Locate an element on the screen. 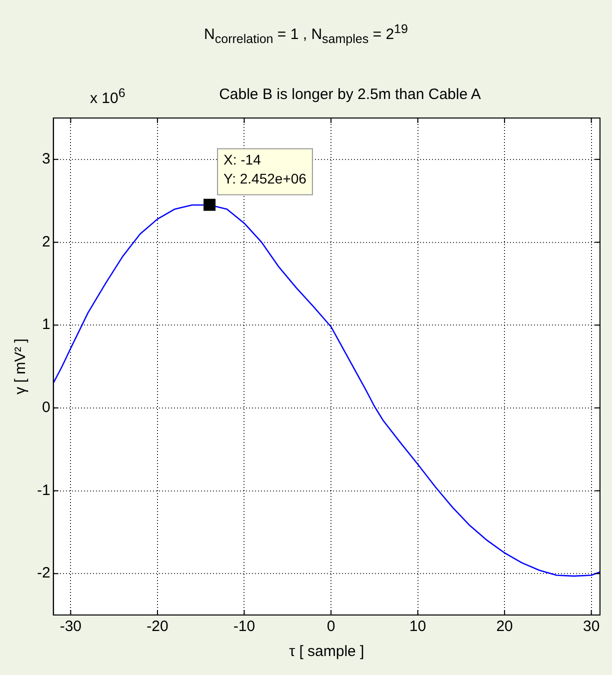 Image resolution: width=612 pixels, height=675 pixels. y-tick-label: -2 is located at coordinates (43, 573).